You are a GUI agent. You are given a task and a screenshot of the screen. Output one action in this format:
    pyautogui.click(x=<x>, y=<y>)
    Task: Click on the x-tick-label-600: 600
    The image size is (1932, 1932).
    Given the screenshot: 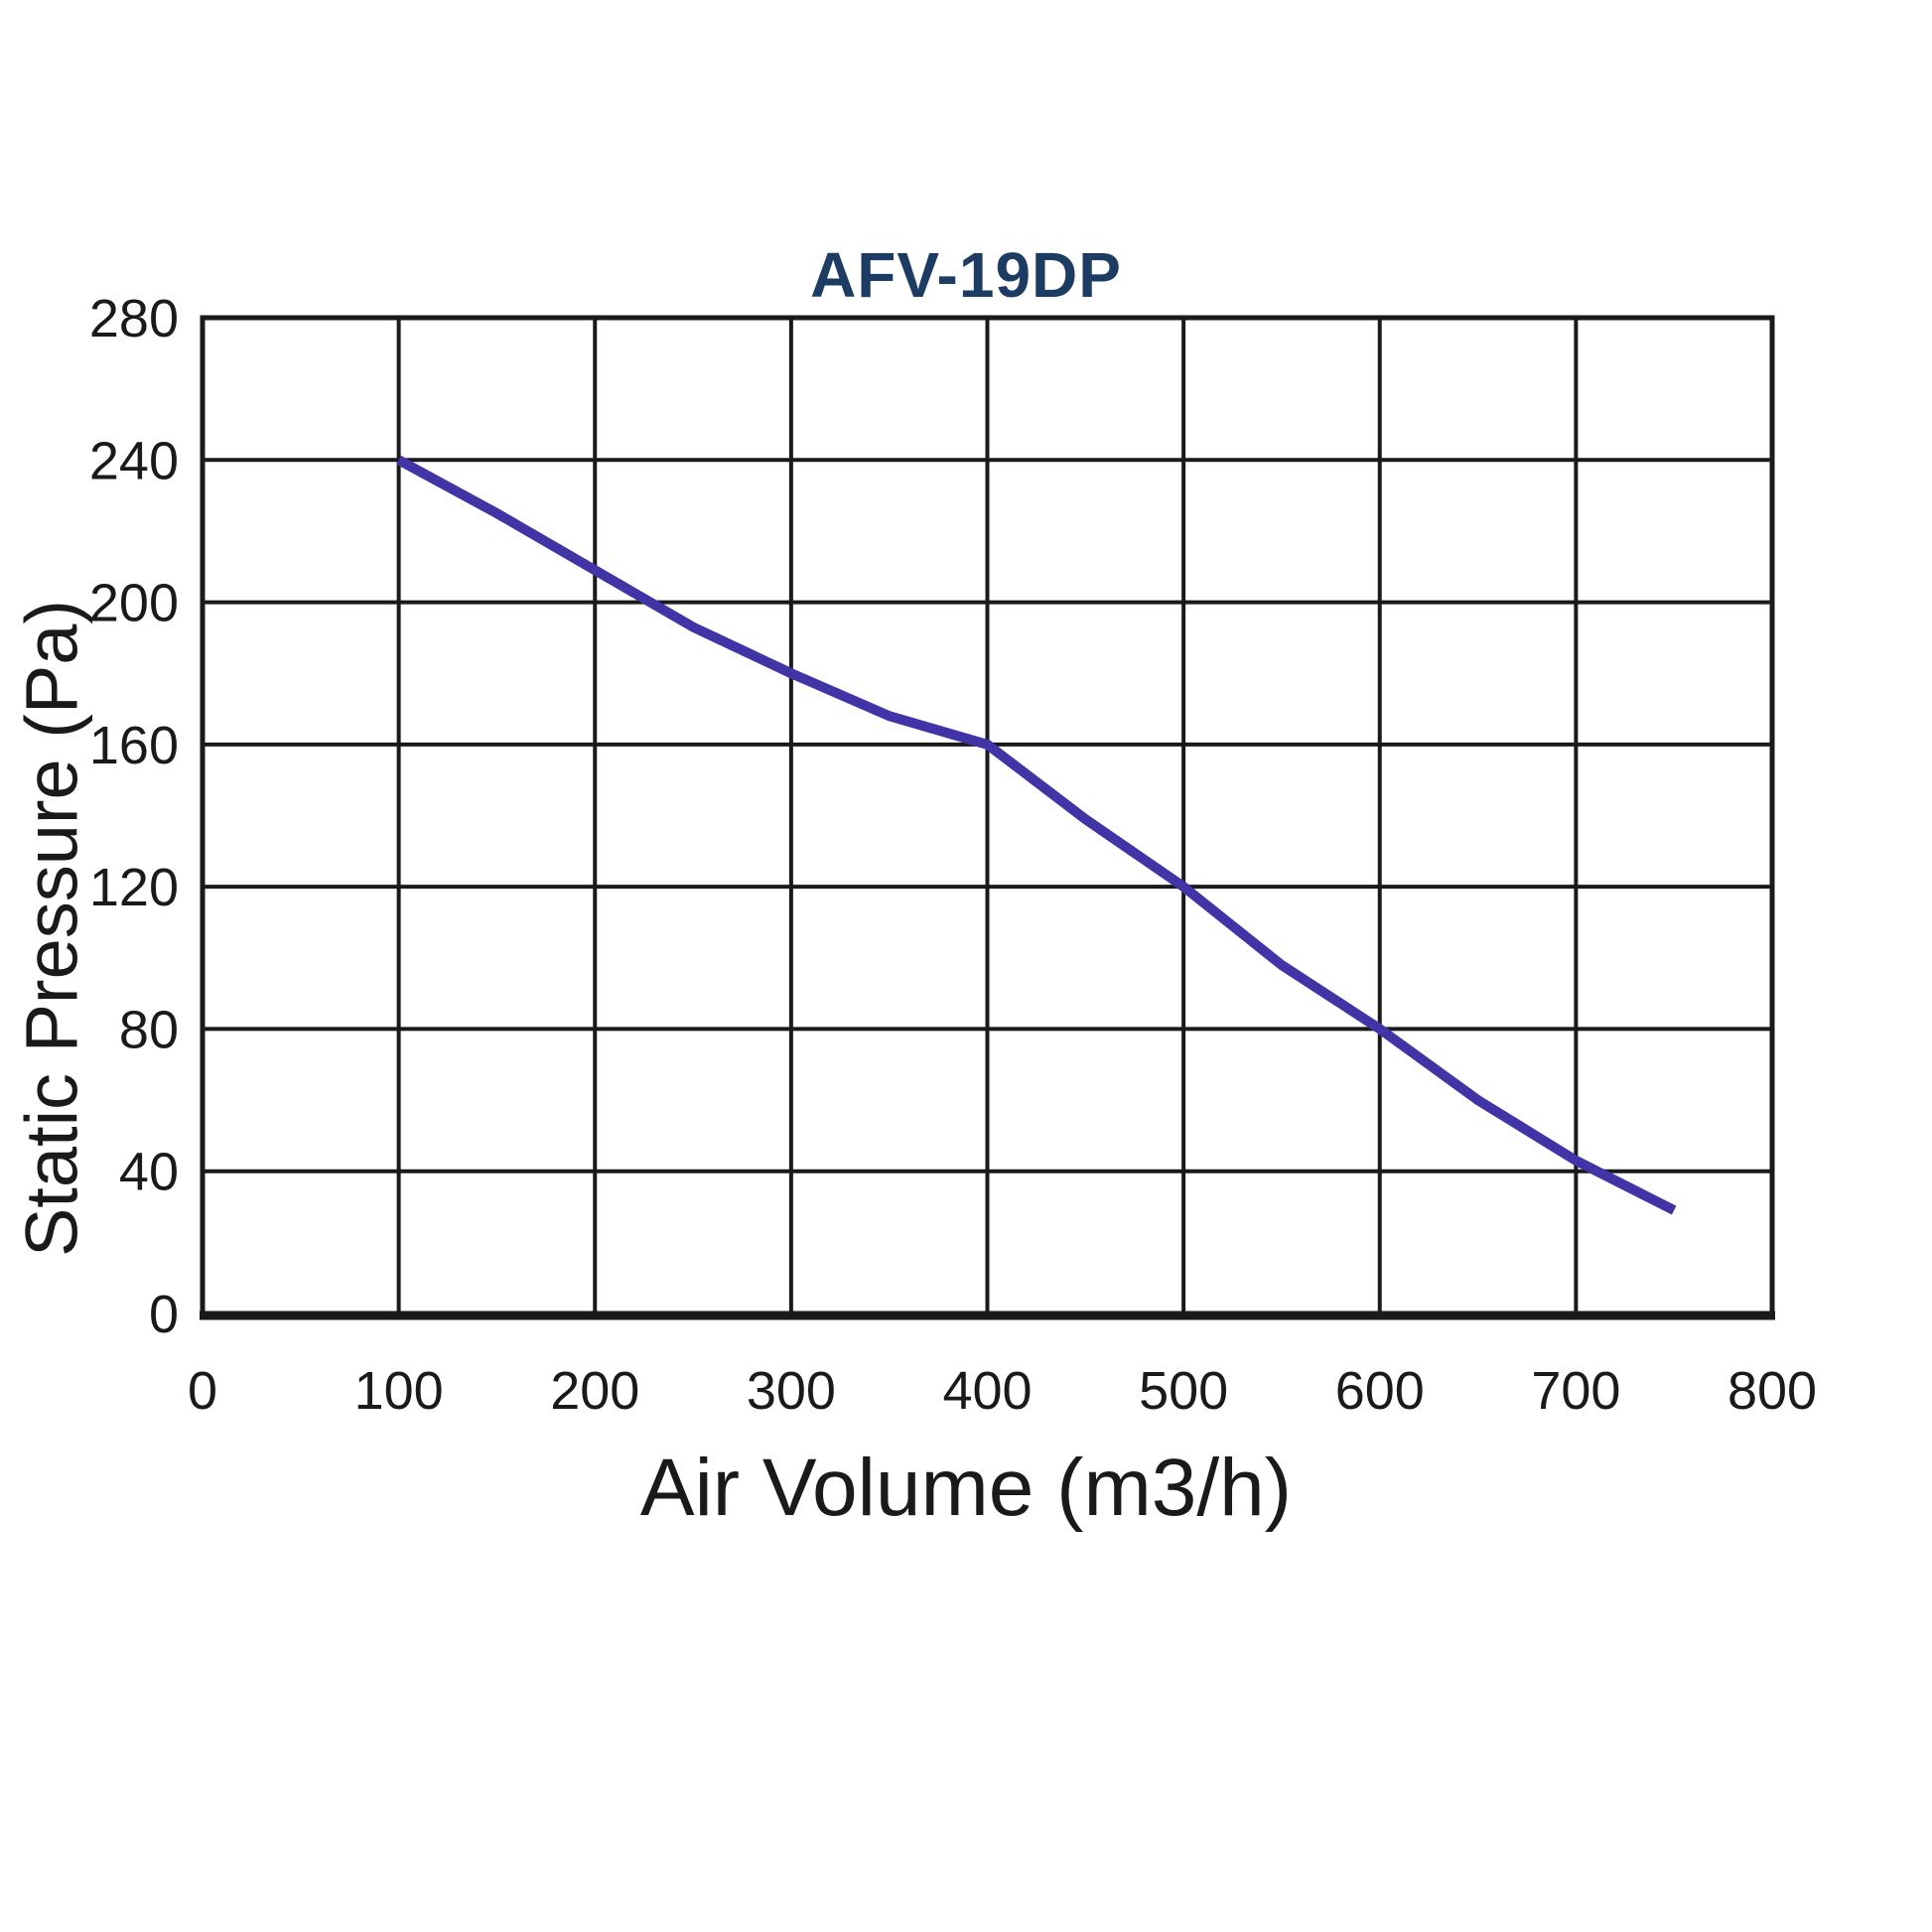 What is the action you would take?
    pyautogui.click(x=1380, y=1391)
    